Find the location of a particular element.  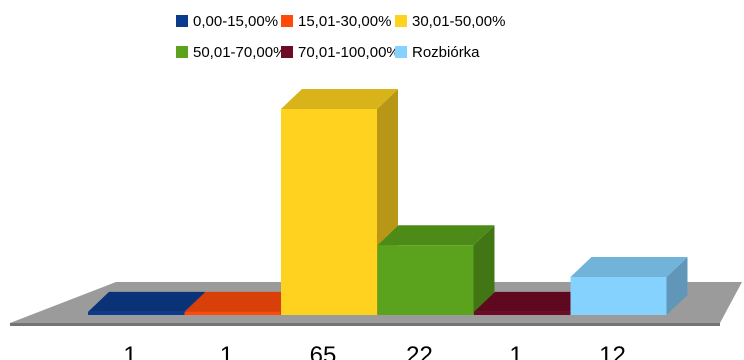

bar-rozbi-rka is located at coordinates (629, 285).